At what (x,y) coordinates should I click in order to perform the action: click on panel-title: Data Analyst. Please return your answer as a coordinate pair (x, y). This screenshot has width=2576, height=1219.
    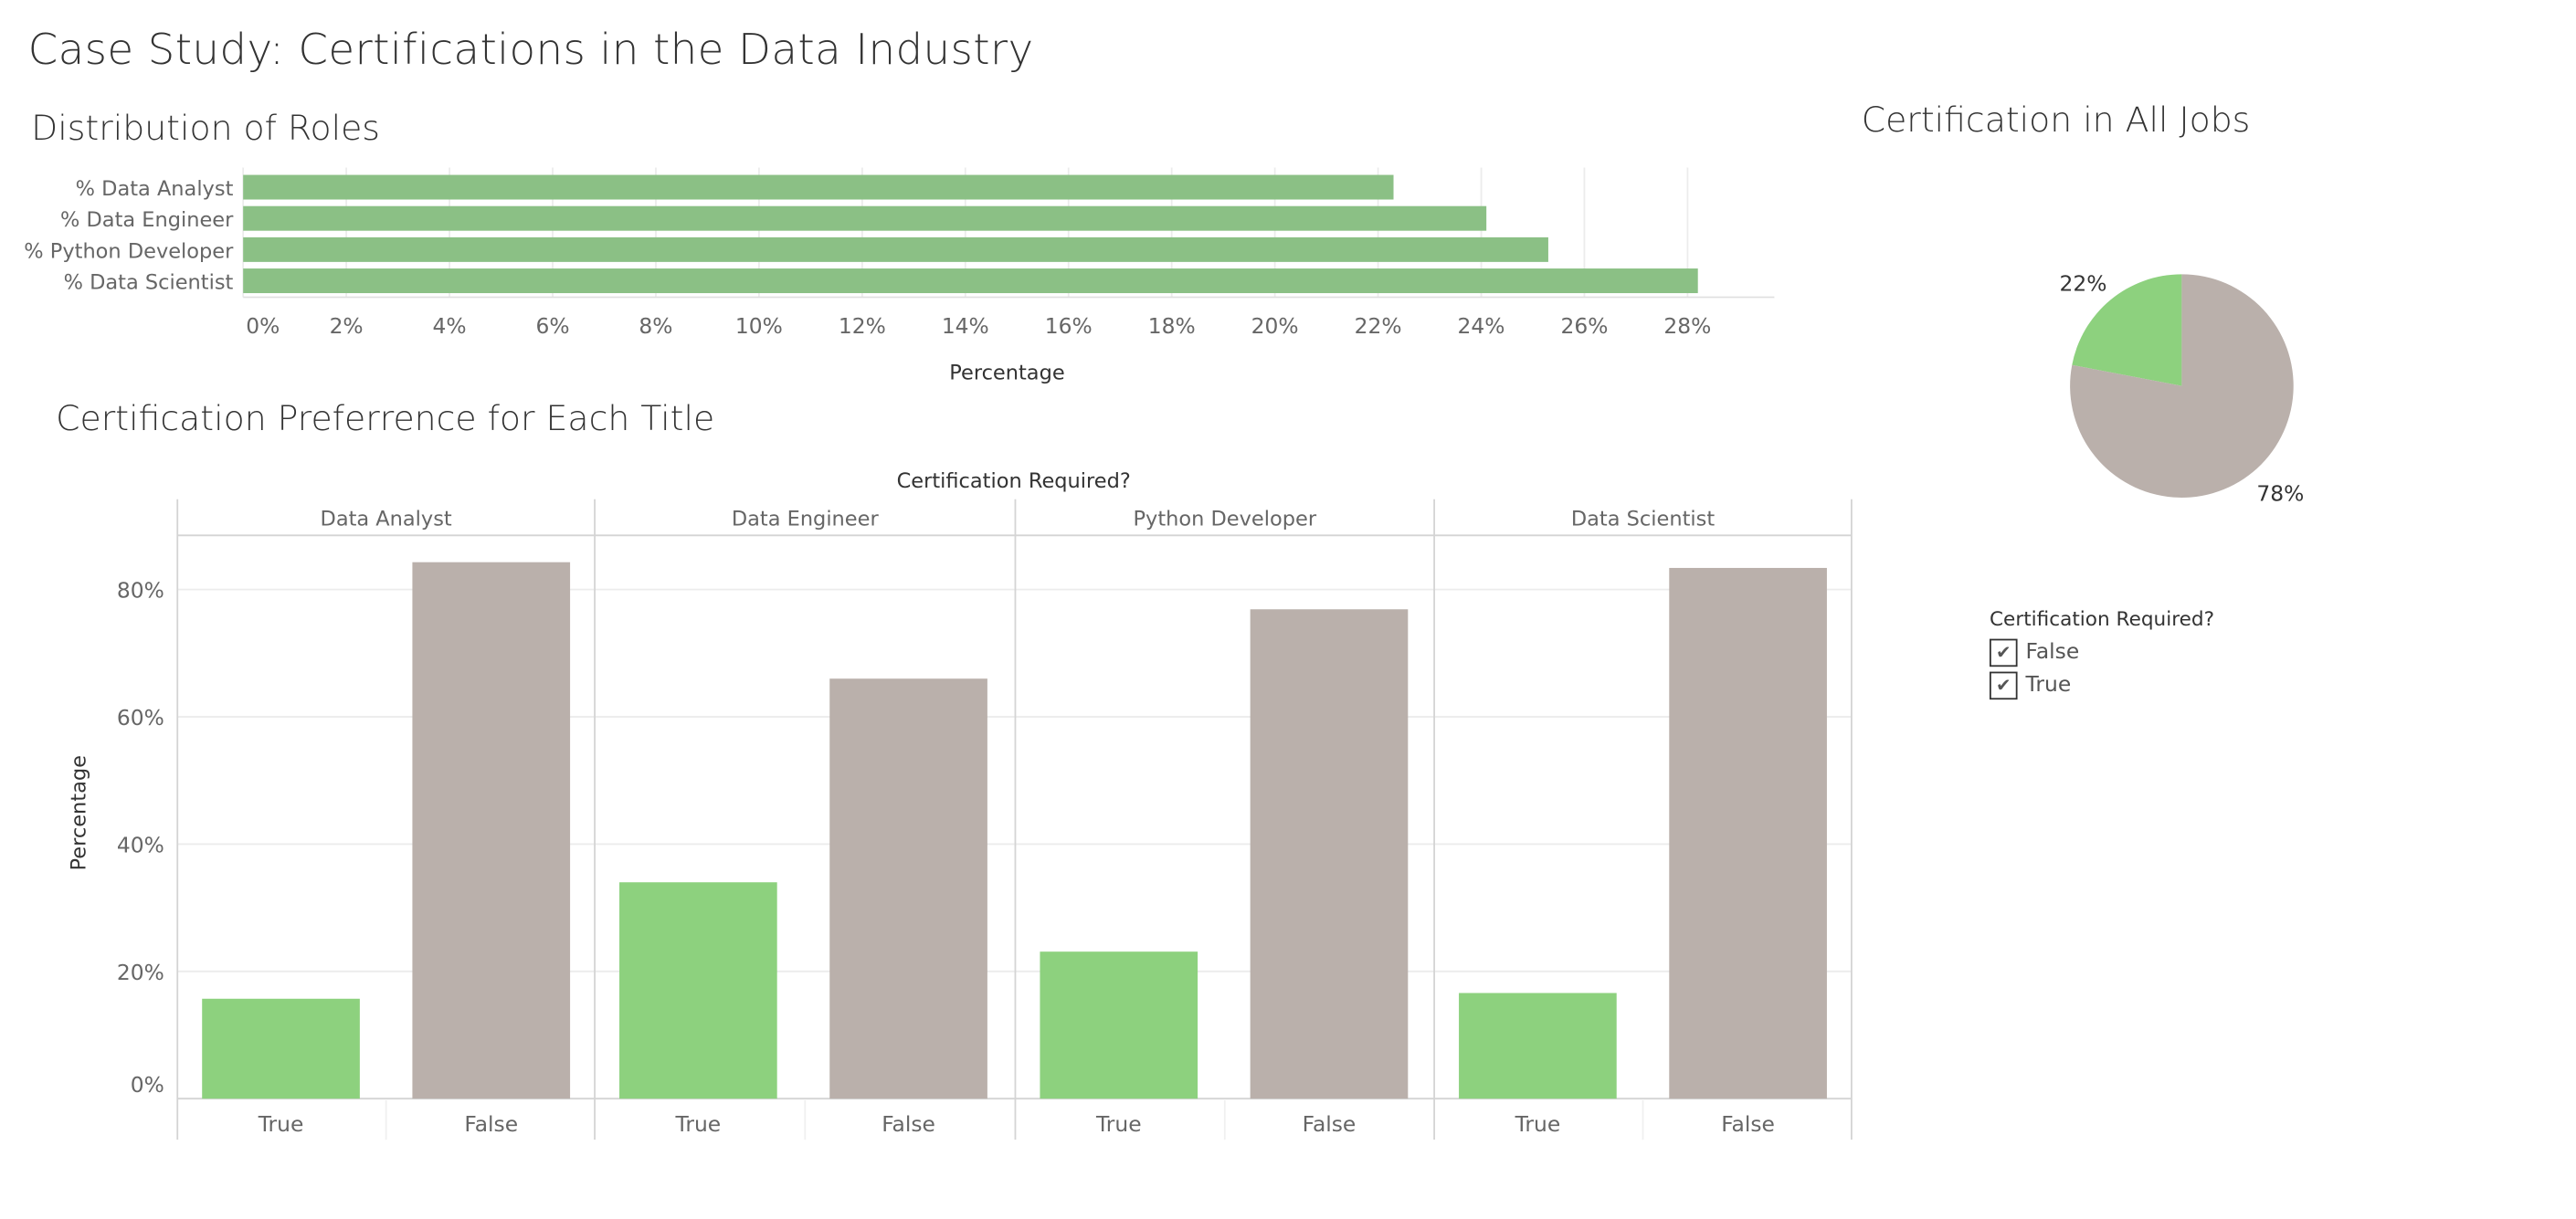
    Looking at the image, I should click on (386, 520).